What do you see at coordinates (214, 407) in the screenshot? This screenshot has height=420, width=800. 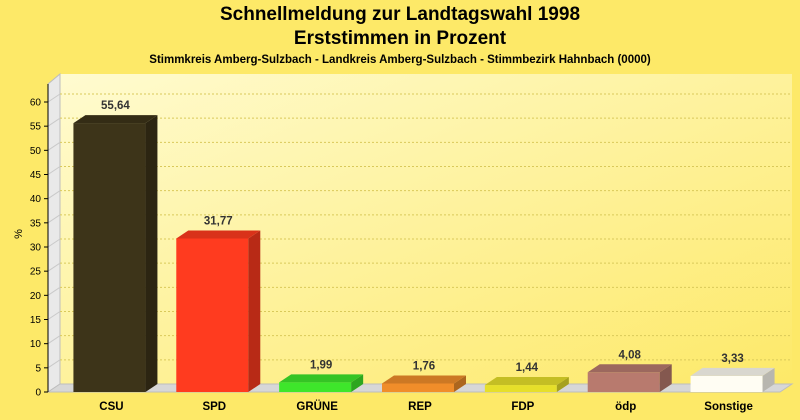 I see `x-tick-label: SPD` at bounding box center [214, 407].